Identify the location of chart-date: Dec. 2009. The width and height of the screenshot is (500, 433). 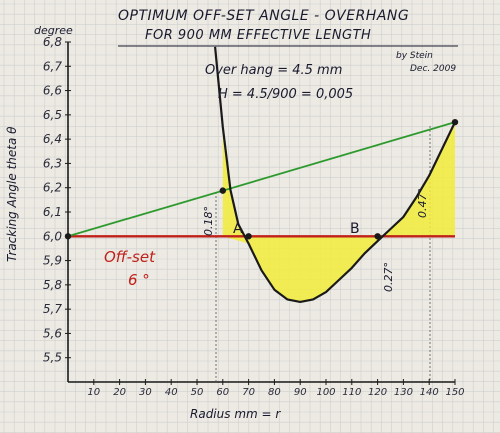
(433, 69).